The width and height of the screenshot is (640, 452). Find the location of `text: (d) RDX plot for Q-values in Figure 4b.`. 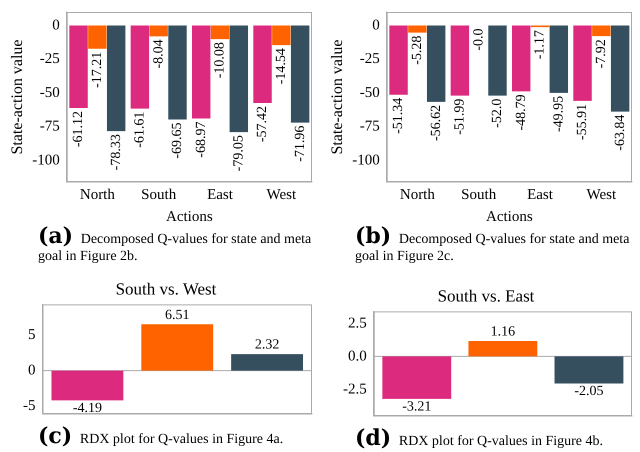

text: (d) RDX plot for Q-values in Figure 4b. is located at coordinates (479, 438).